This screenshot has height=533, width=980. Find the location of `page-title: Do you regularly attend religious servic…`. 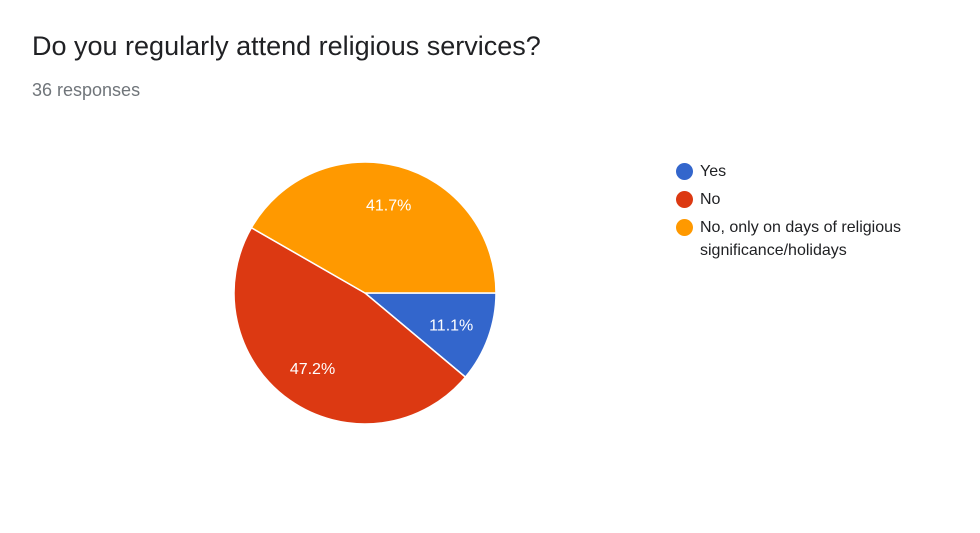

page-title: Do you regularly attend religious servic… is located at coordinates (286, 46).